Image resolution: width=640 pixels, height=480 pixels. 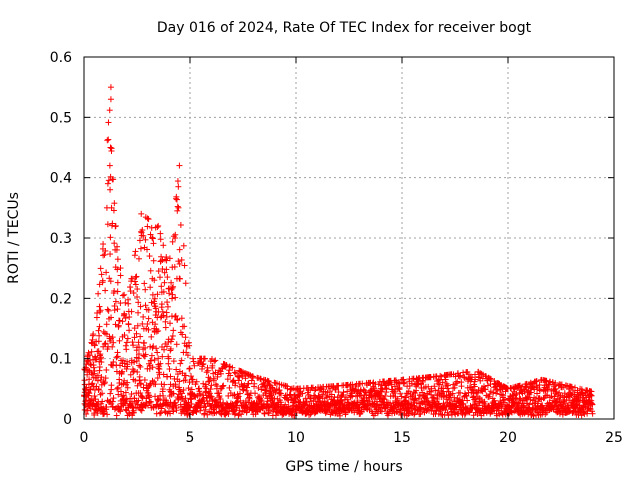 What do you see at coordinates (61, 239) in the screenshot?
I see `y-tick-labels: 0 0.1 0.2 0.3 0.4 0.5 0.6` at bounding box center [61, 239].